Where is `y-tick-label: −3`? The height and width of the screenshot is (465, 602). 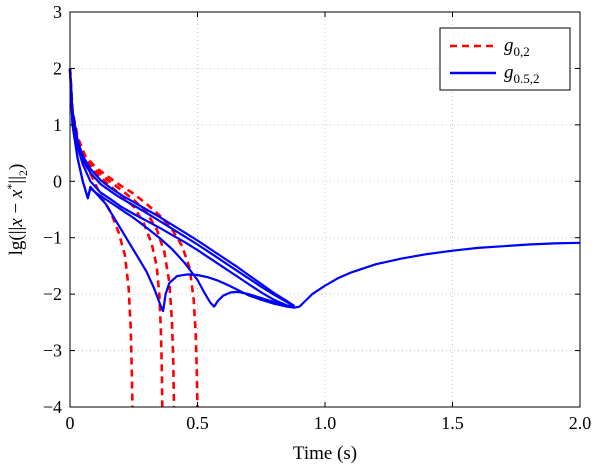
y-tick-label: −3 is located at coordinates (52, 351).